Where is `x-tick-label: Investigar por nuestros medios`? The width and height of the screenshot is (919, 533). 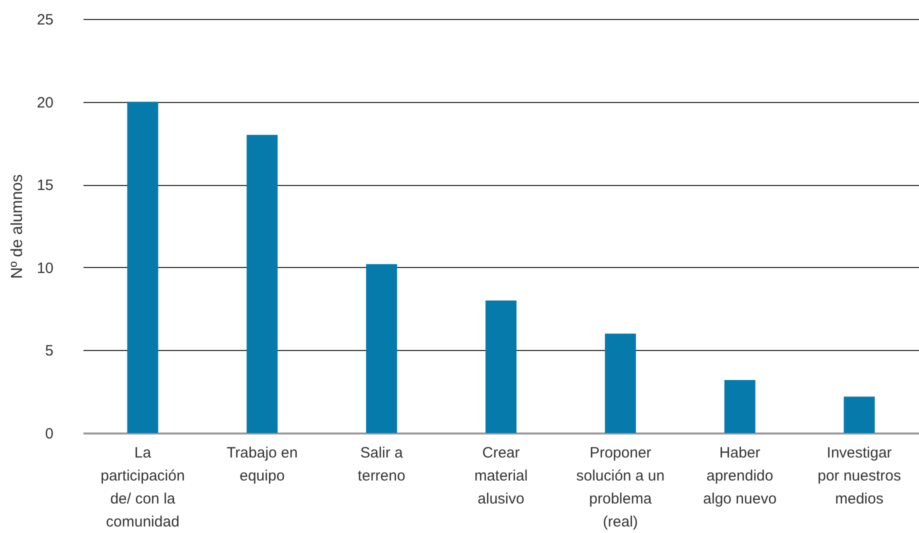
x-tick-label: Investigar por nuestros medios is located at coordinates (859, 476).